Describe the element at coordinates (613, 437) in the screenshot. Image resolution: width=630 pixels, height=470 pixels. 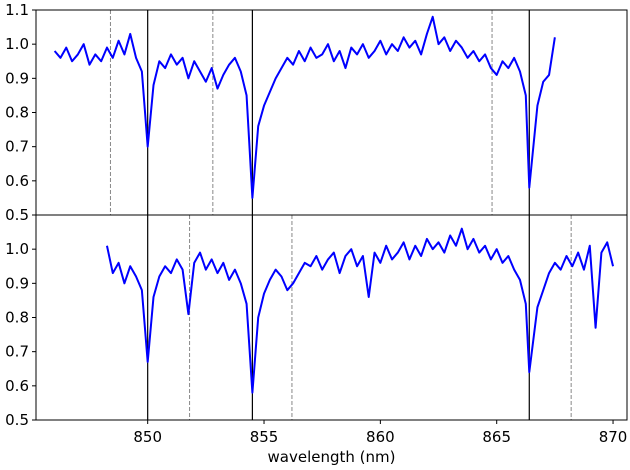
I see `x-tick-label: 870` at that location.